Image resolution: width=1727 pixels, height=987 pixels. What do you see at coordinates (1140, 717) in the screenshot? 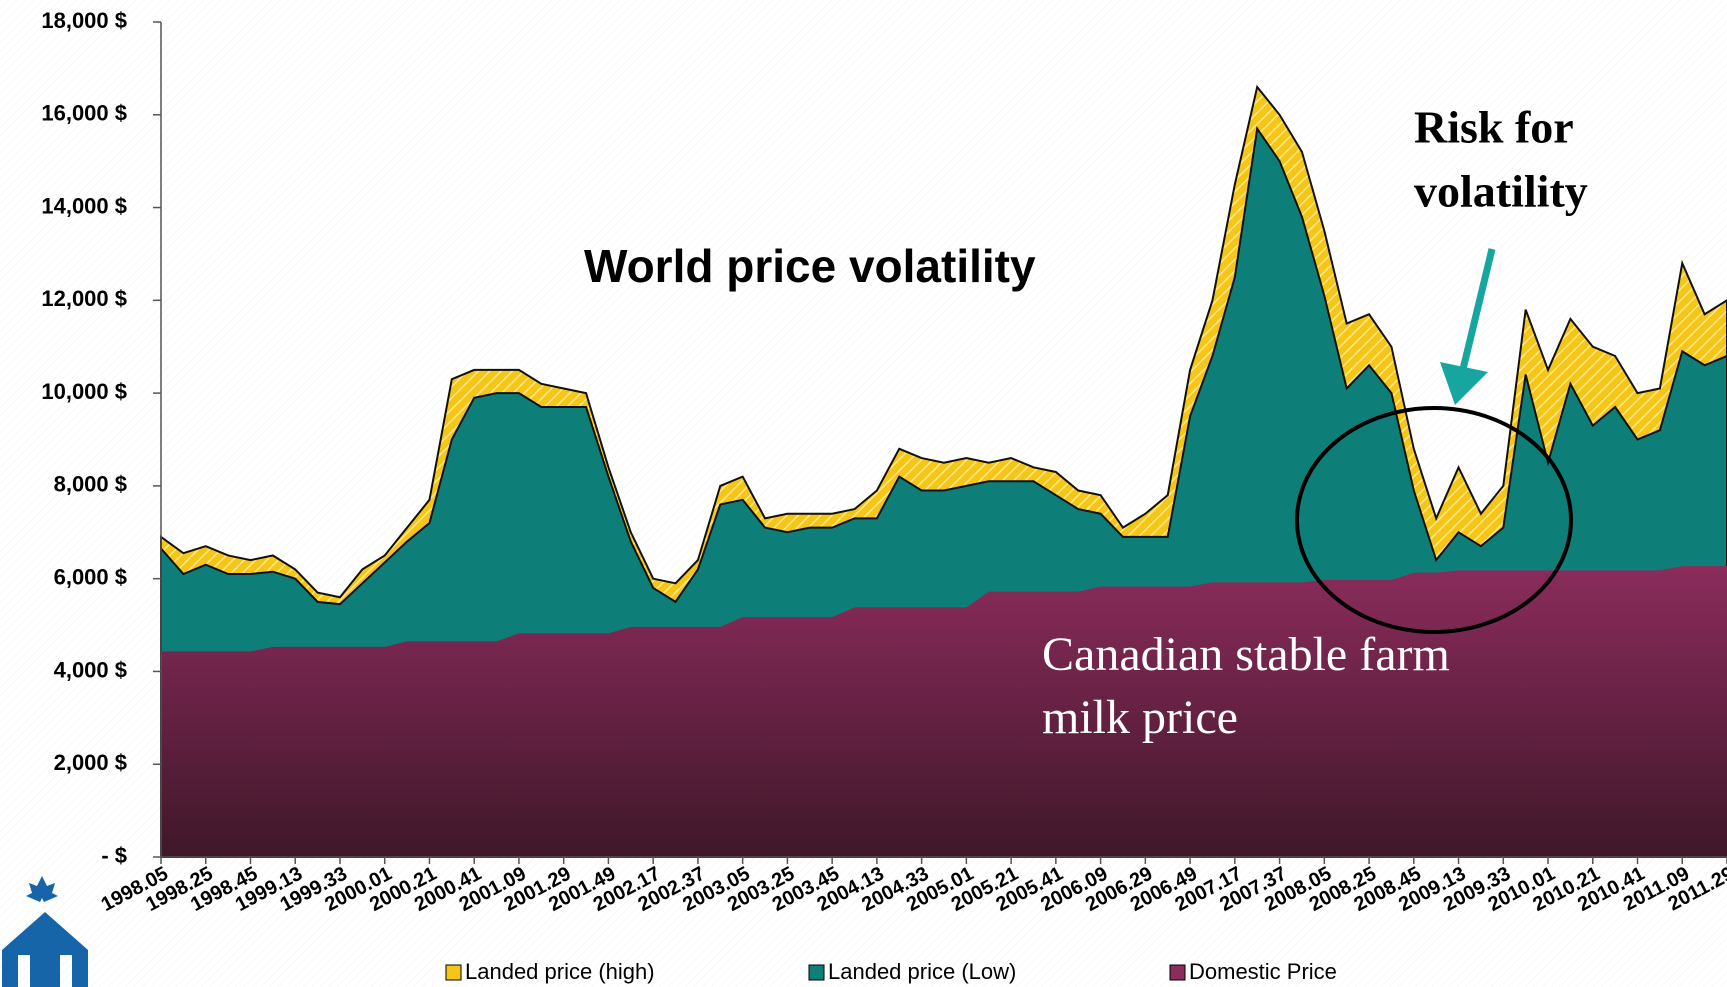
I see `annotation-stable: milk price` at bounding box center [1140, 717].